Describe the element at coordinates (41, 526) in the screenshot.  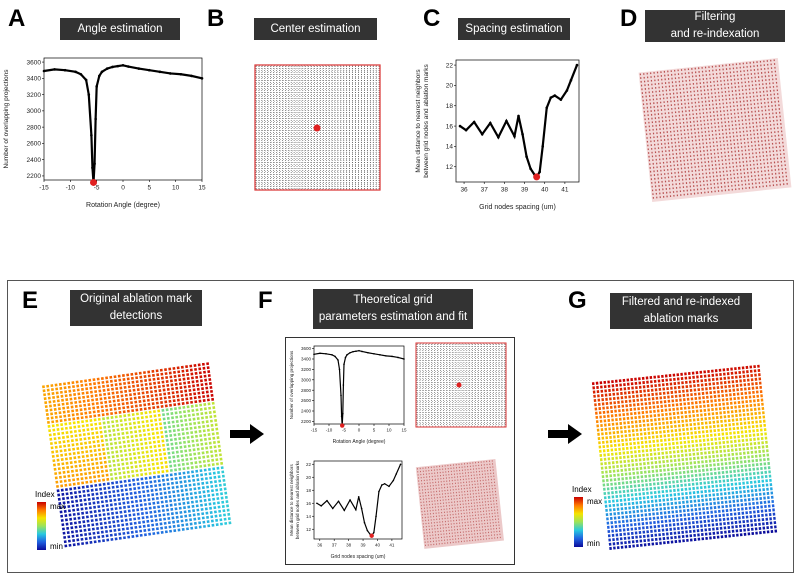
I see `colorbar-e` at that location.